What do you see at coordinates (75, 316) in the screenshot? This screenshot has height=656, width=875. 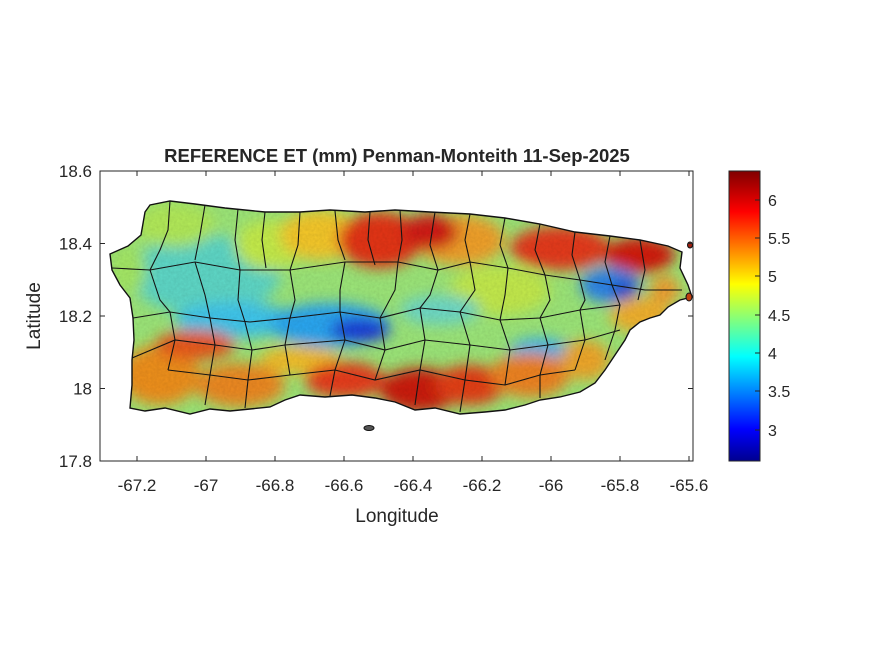 I see `y-tick-label: 18.2` at bounding box center [75, 316].